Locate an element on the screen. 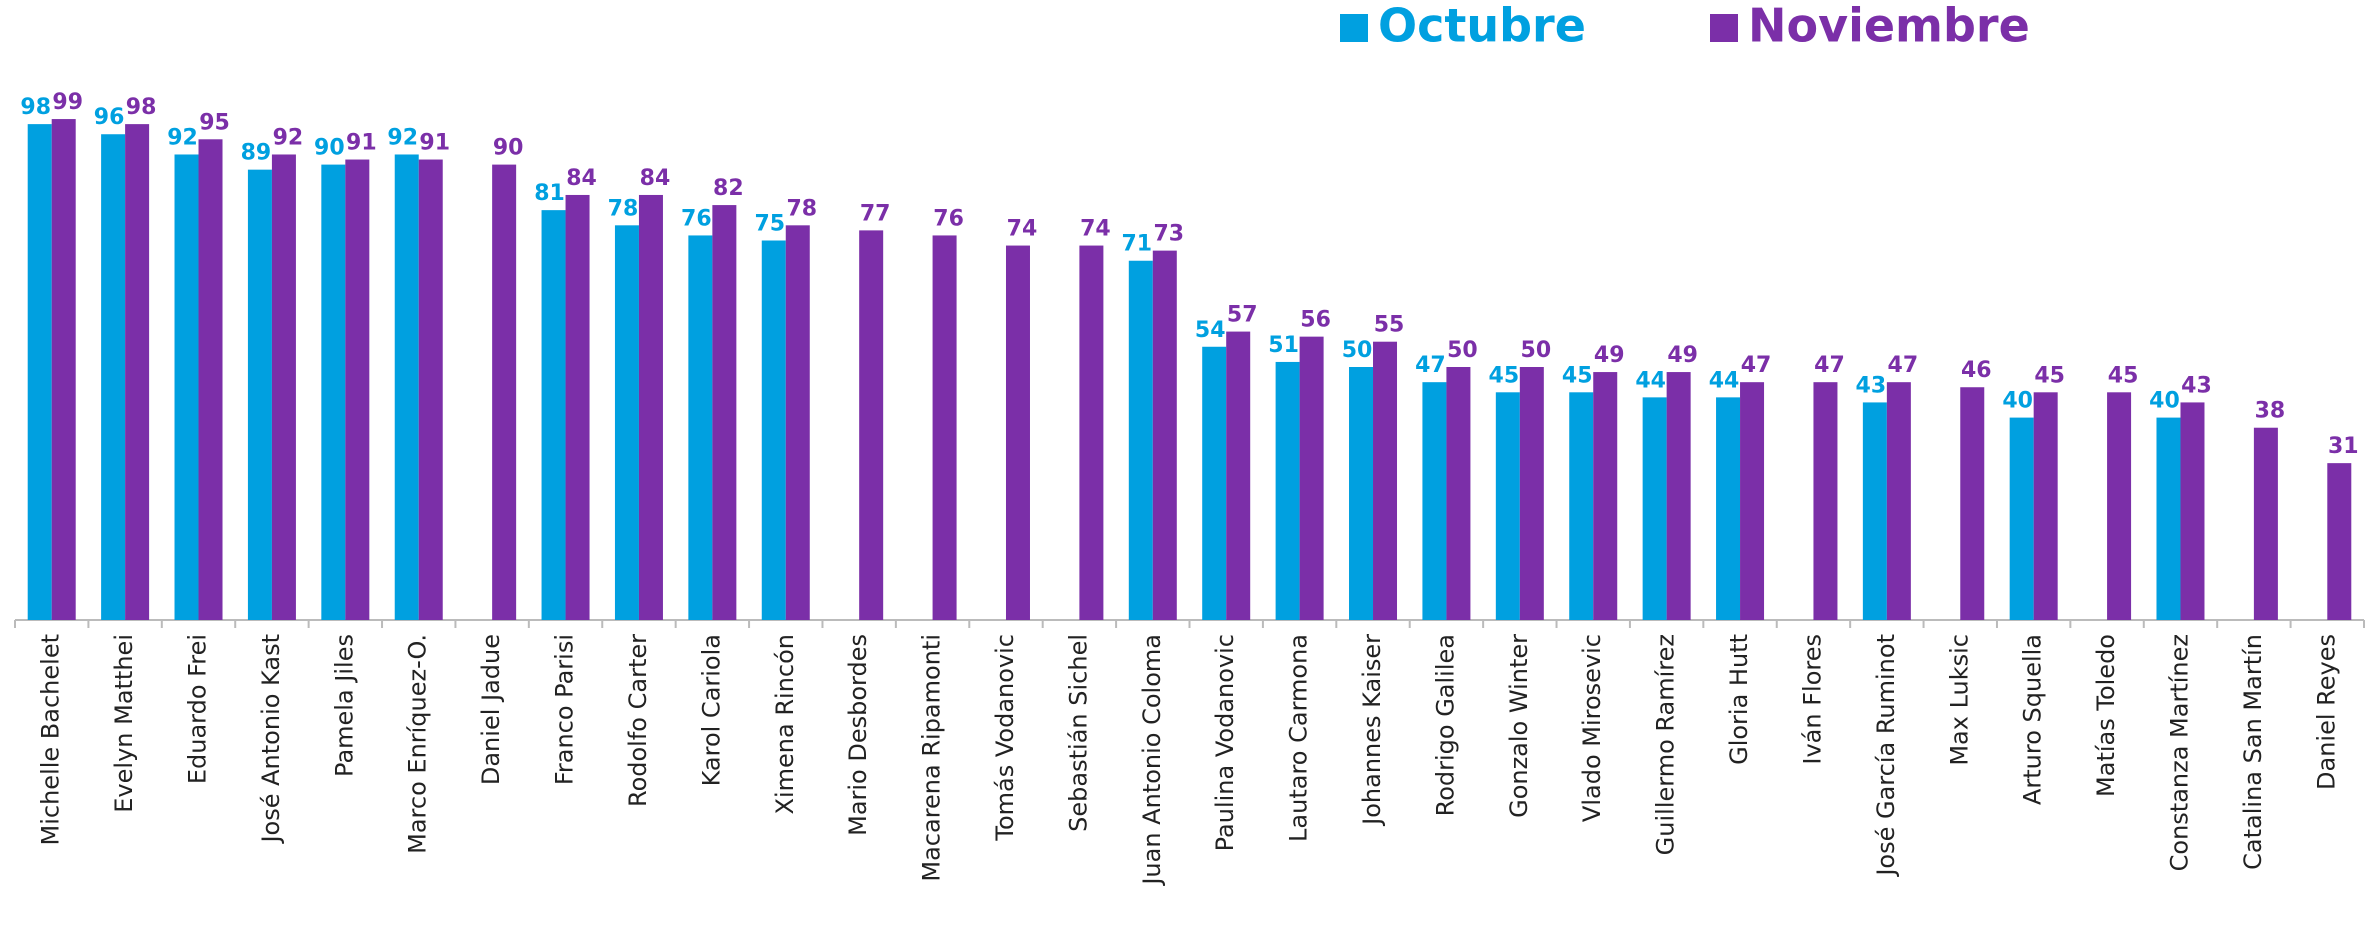 The width and height of the screenshot is (2379, 930). x-tick-label: Juan Antonio Coloma is located at coordinates (1152, 760).